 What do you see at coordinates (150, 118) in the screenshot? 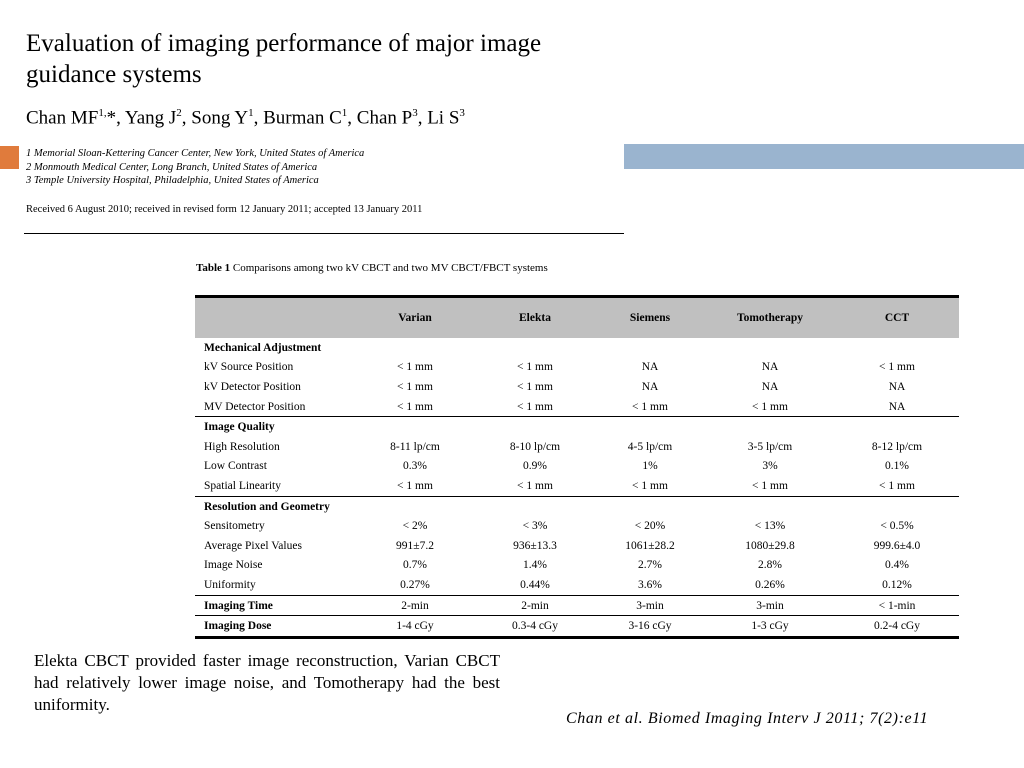
I see `author-name: Yang J` at bounding box center [150, 118].